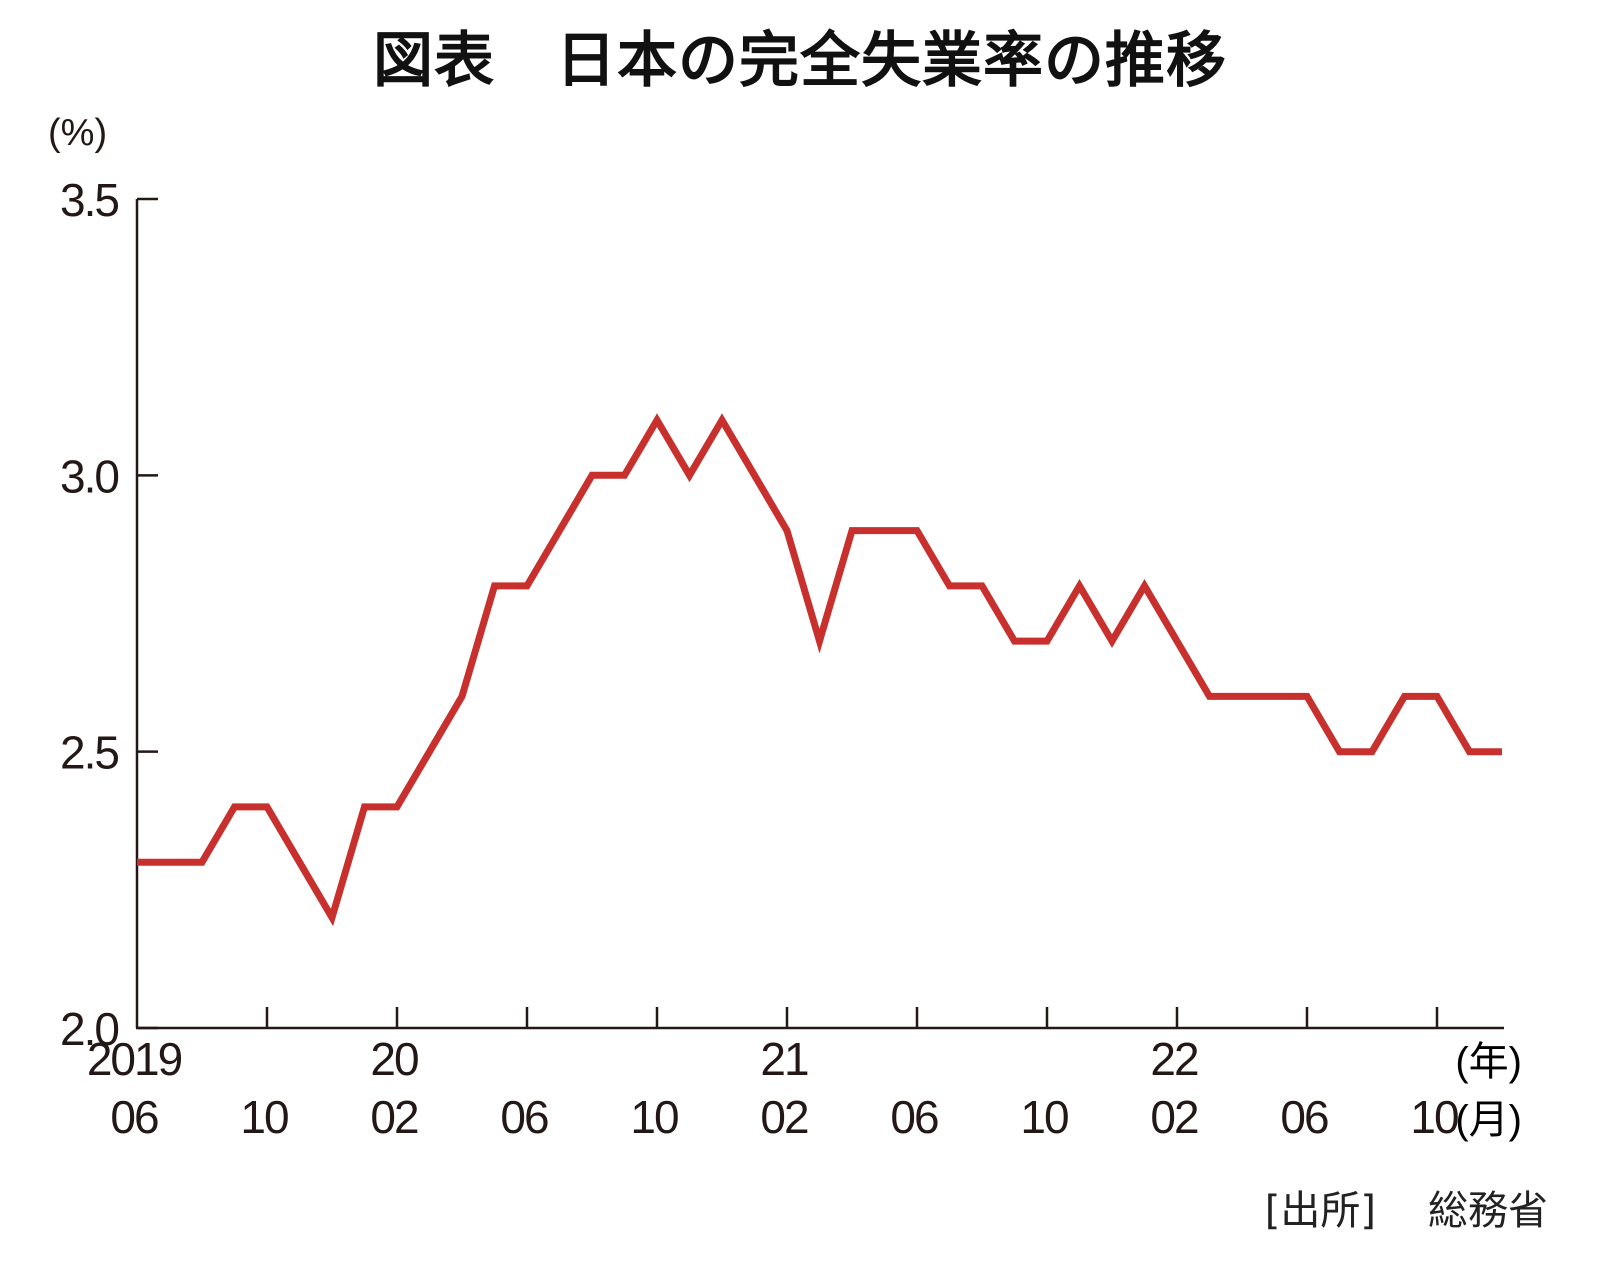  I want to click on x-tick-year-label: 22, so click(1174, 1059).